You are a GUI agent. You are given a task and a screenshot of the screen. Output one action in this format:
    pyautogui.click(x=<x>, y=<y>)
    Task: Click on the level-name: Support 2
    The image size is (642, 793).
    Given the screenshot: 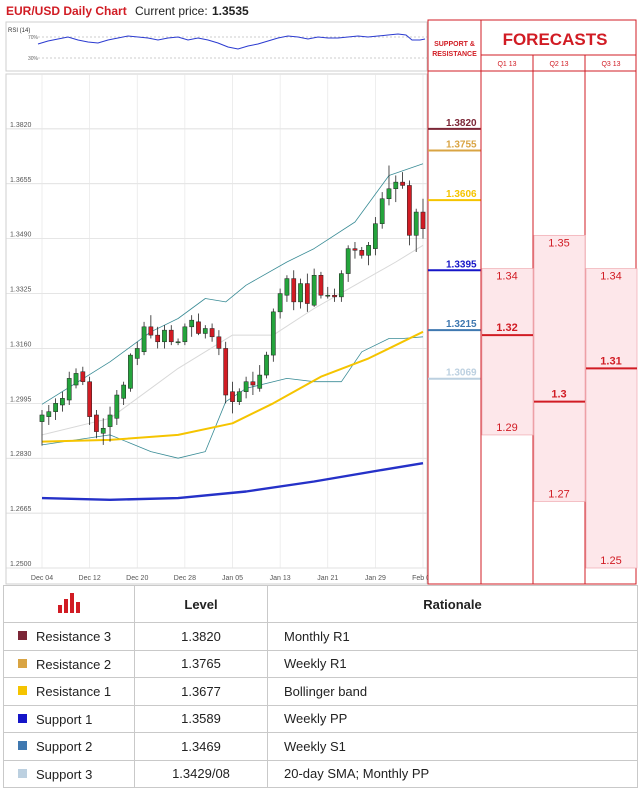 What is the action you would take?
    pyautogui.click(x=64, y=747)
    